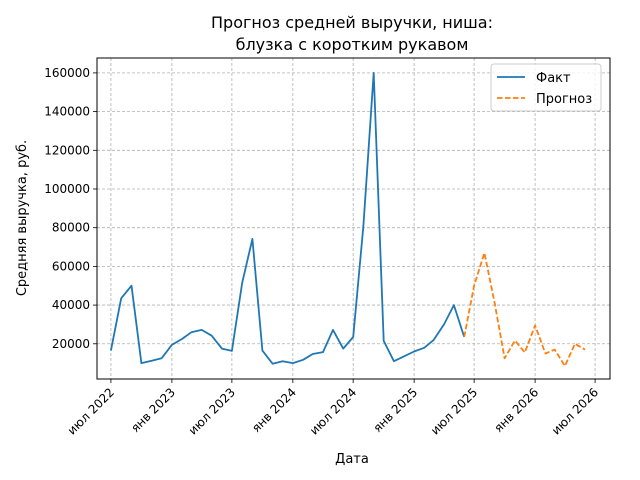 The width and height of the screenshot is (640, 480). Describe the element at coordinates (352, 459) in the screenshot. I see `x-axis-label: Дата` at that location.